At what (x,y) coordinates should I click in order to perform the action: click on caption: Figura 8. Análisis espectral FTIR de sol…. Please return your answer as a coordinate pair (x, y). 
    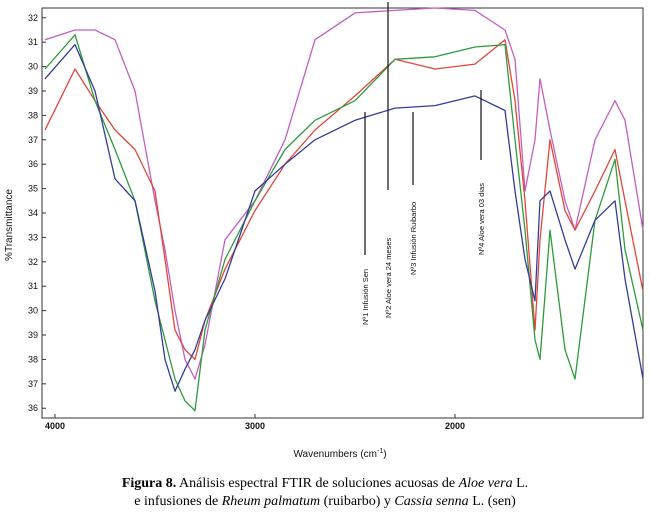
    Looking at the image, I should click on (325, 493).